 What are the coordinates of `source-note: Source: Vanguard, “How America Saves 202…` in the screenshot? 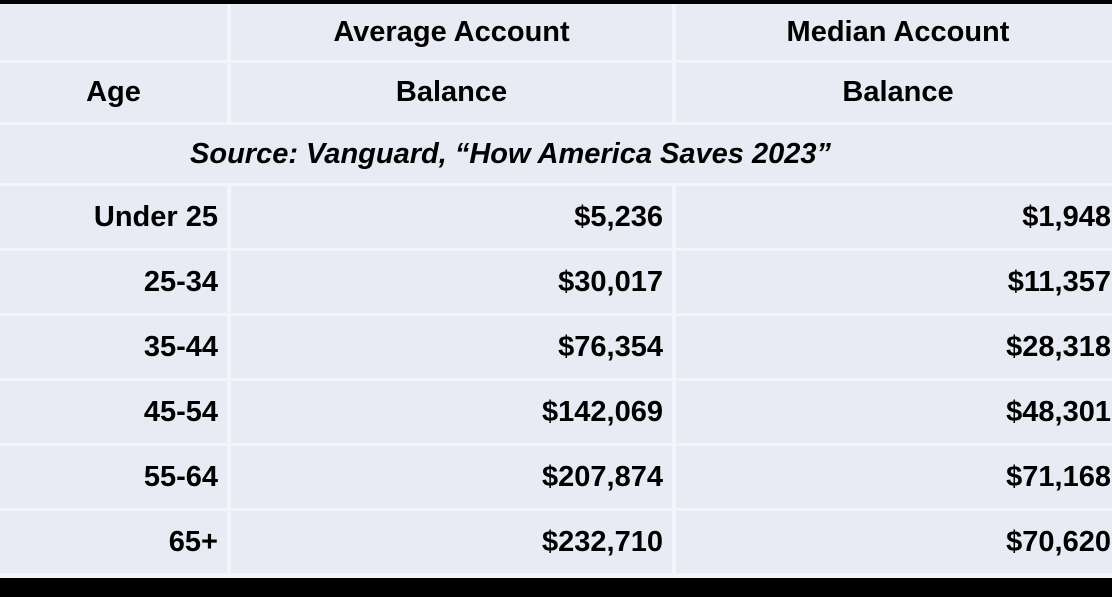 It's located at (556, 154).